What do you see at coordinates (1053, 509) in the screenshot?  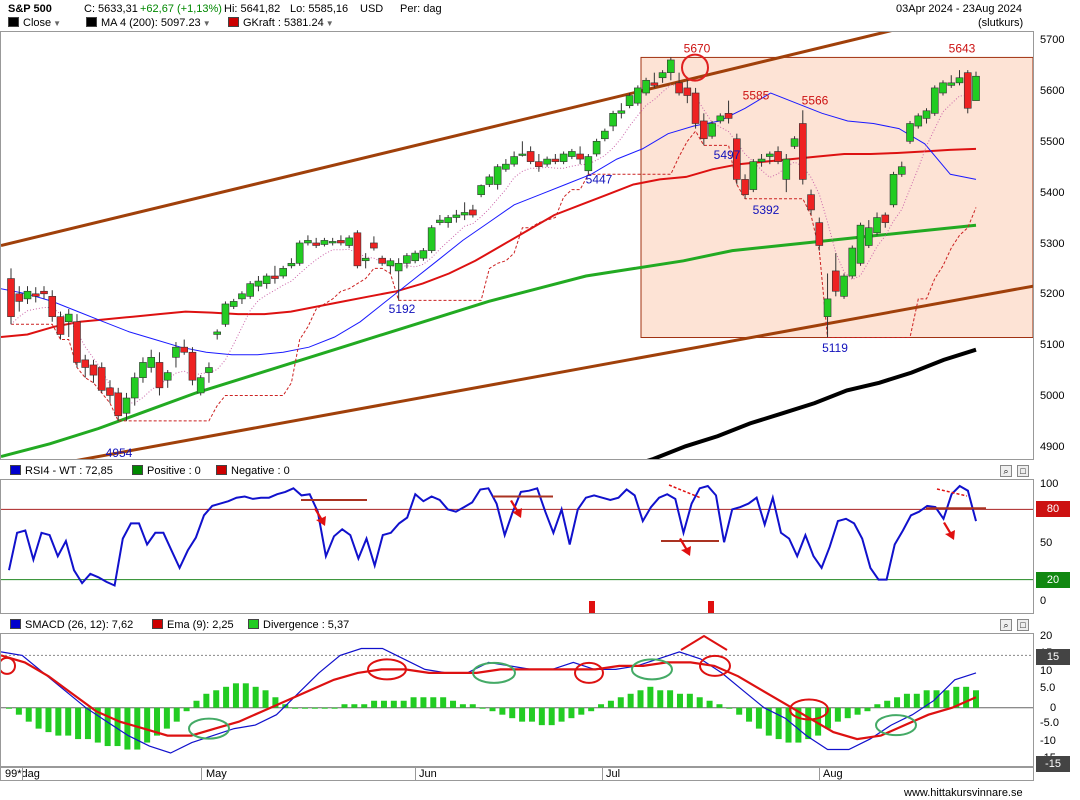 I see `rsi-80-marker: 80` at bounding box center [1053, 509].